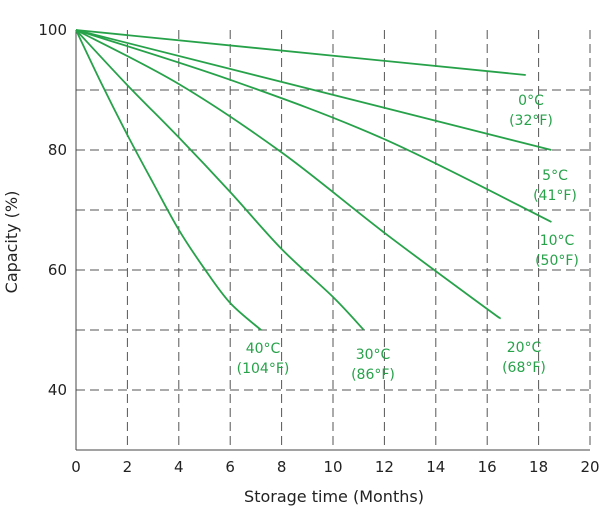 The image size is (603, 522). What do you see at coordinates (524, 368) in the screenshot?
I see `series-label-temp-f: (68°F)` at bounding box center [524, 368].